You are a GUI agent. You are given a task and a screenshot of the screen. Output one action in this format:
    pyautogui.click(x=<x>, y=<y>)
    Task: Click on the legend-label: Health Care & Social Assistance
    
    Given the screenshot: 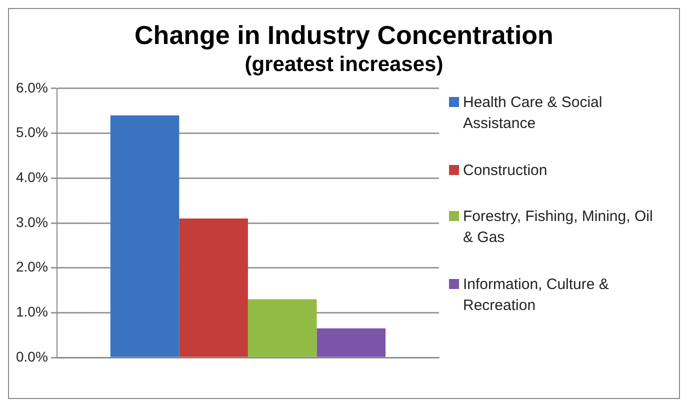 What is the action you would take?
    pyautogui.click(x=533, y=113)
    